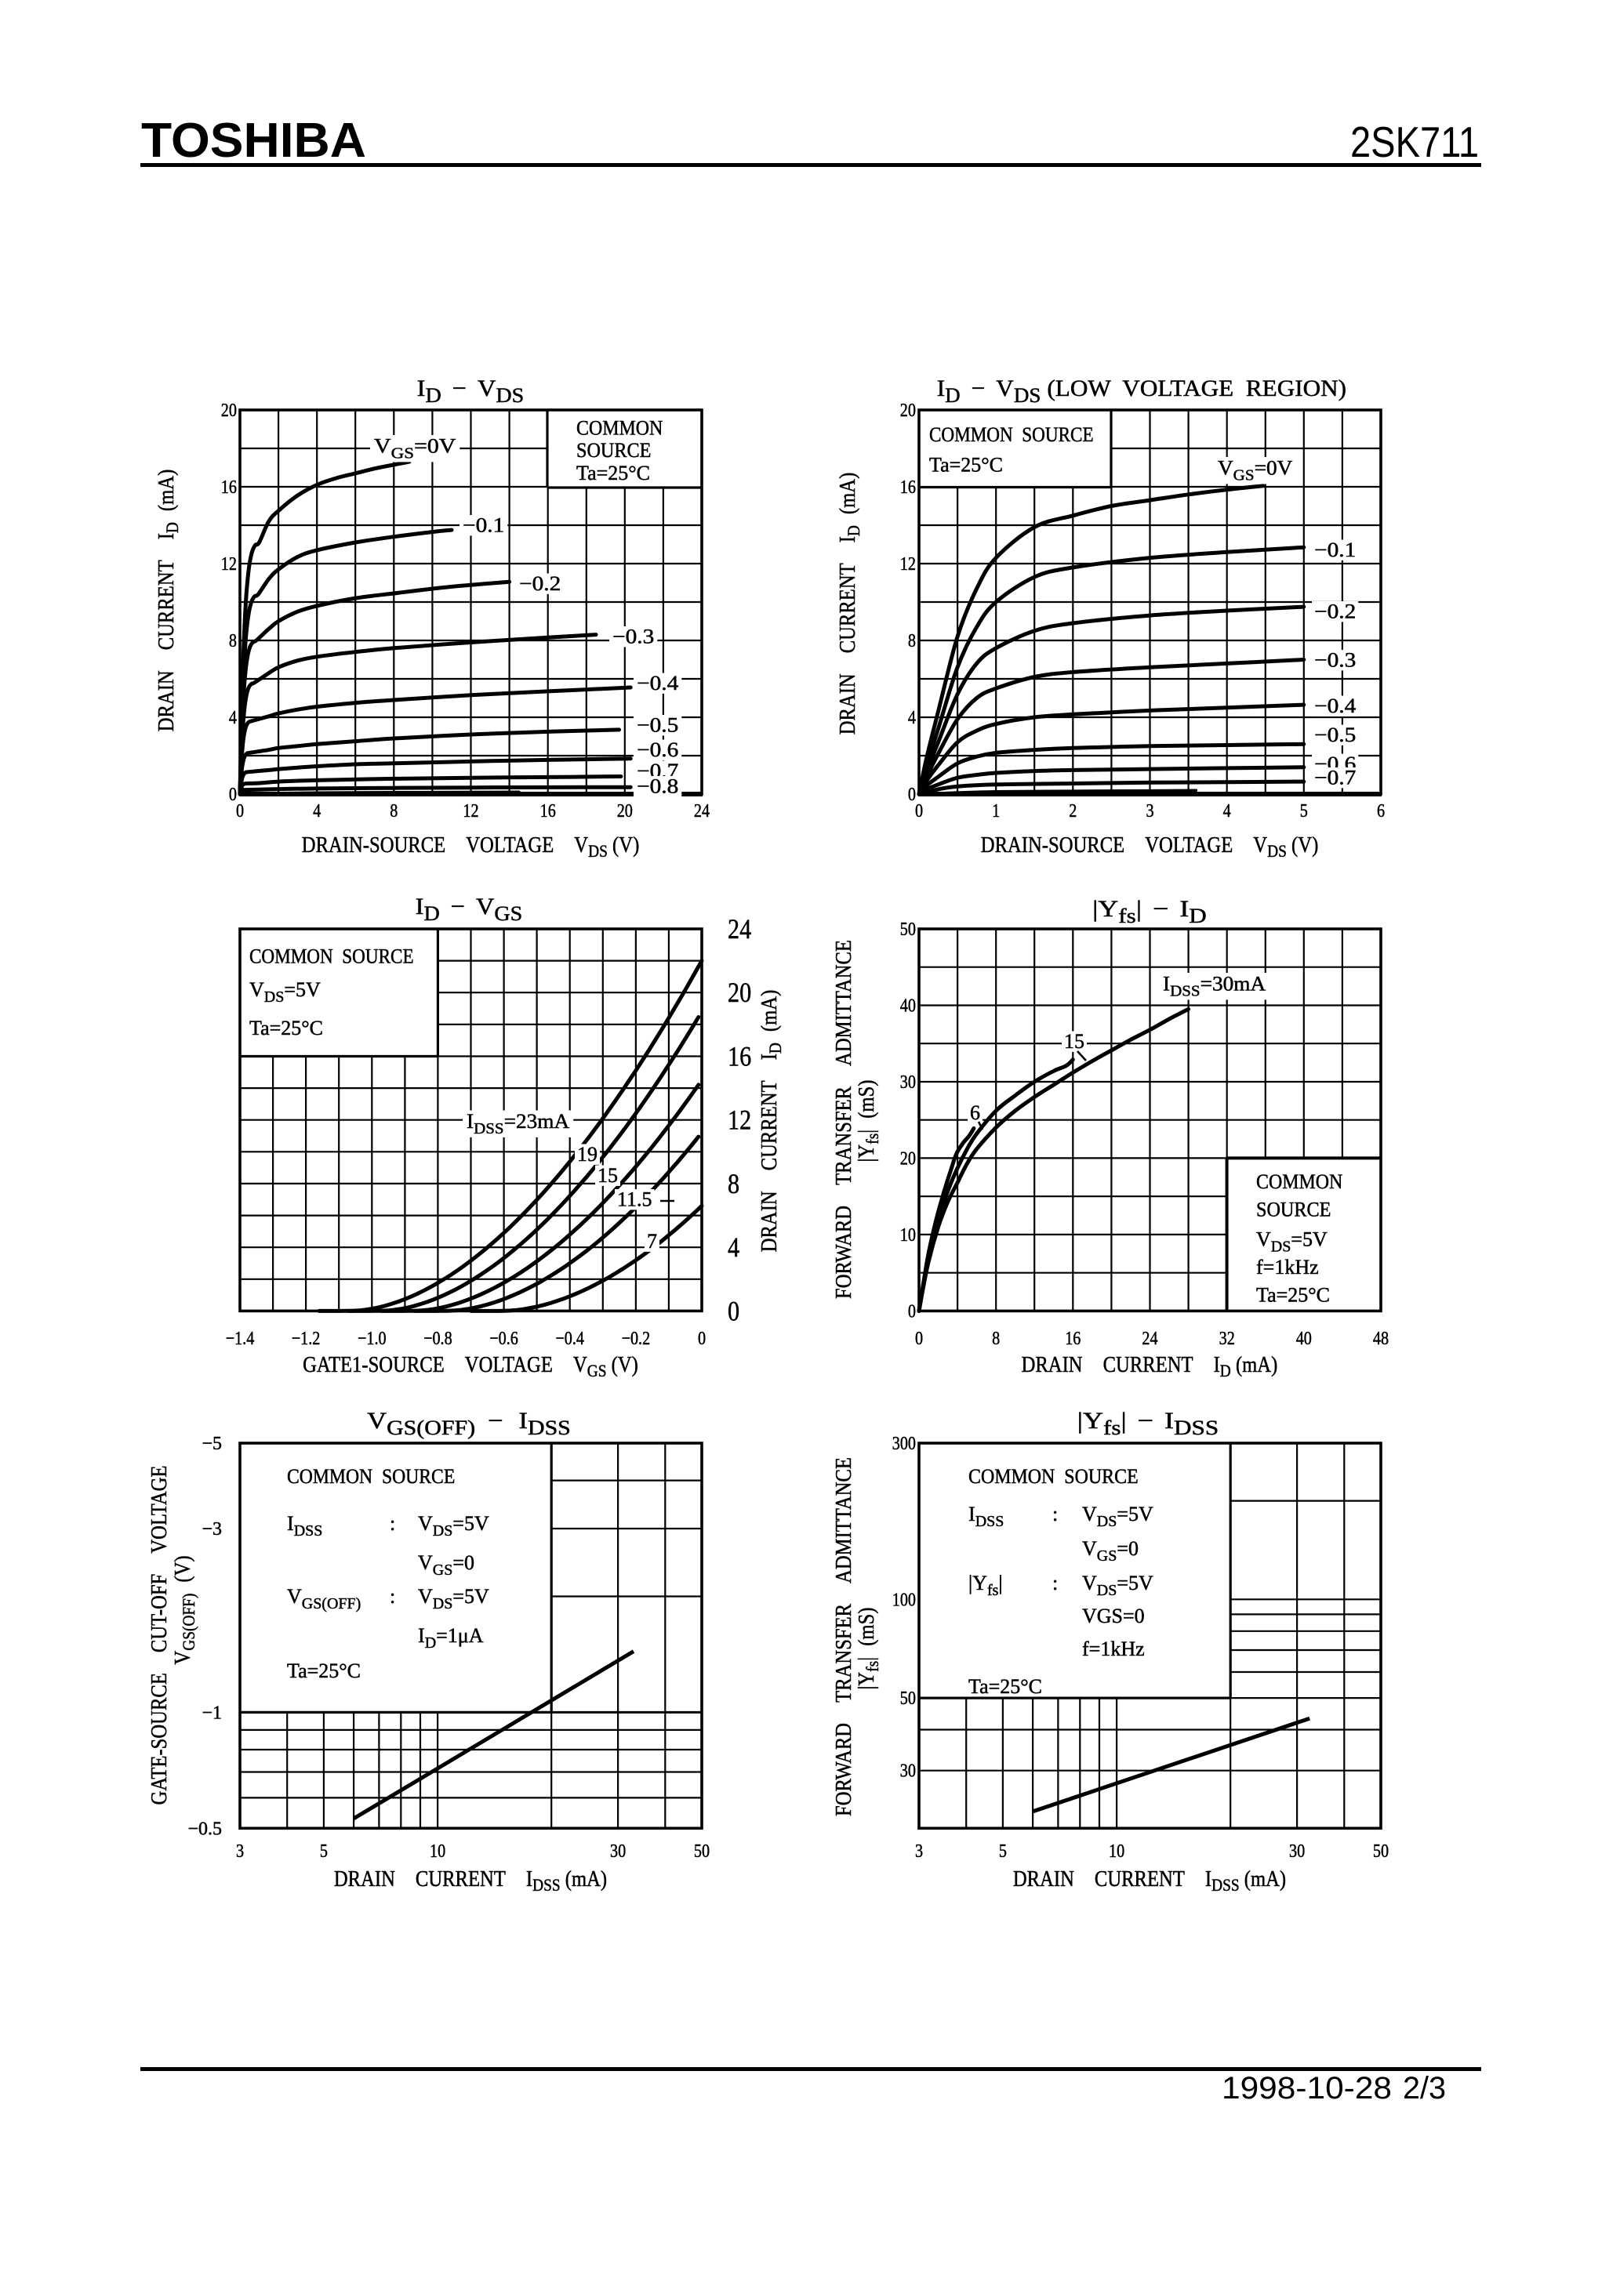  What do you see at coordinates (240, 1339) in the screenshot?
I see `svg-text: −1.4` at bounding box center [240, 1339].